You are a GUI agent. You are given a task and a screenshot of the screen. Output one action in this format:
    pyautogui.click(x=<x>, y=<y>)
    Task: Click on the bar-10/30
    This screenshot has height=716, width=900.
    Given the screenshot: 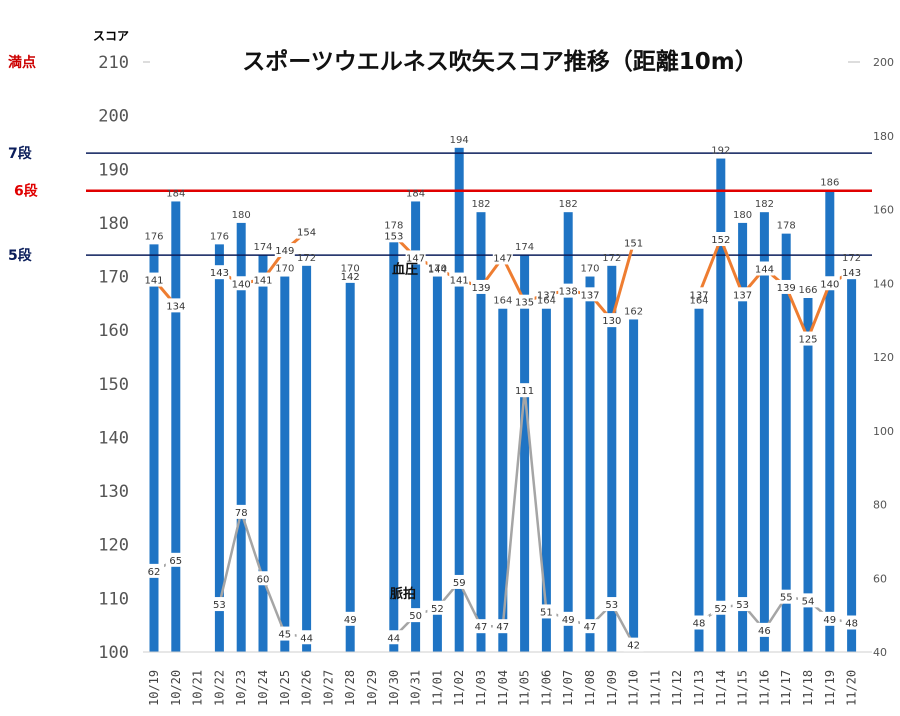 What is the action you would take?
    pyautogui.click(x=394, y=443)
    